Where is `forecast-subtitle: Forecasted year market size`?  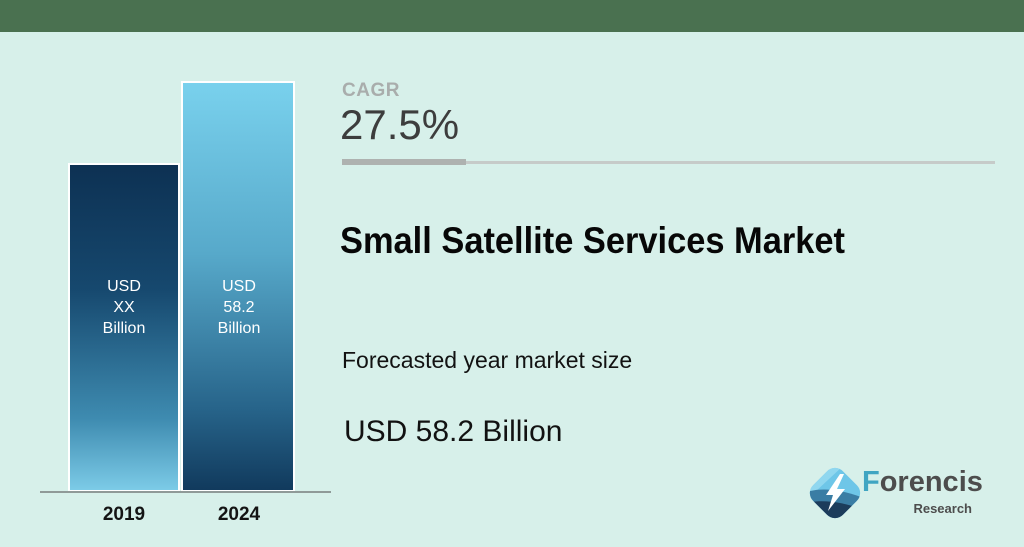
forecast-subtitle: Forecasted year market size is located at coordinates (487, 360).